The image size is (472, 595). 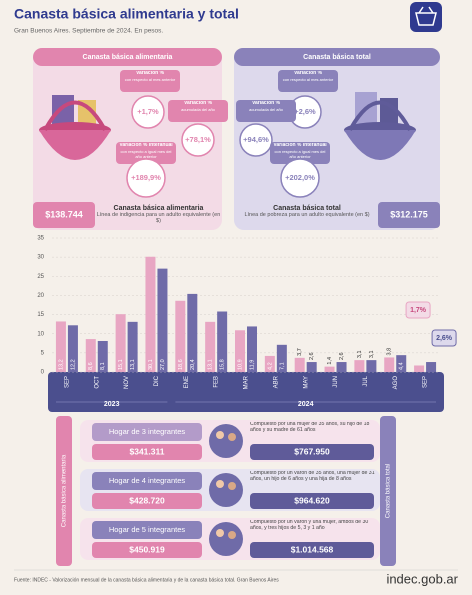 I want to click on household-name: Hogar de 5 integrantes, so click(x=147, y=529).